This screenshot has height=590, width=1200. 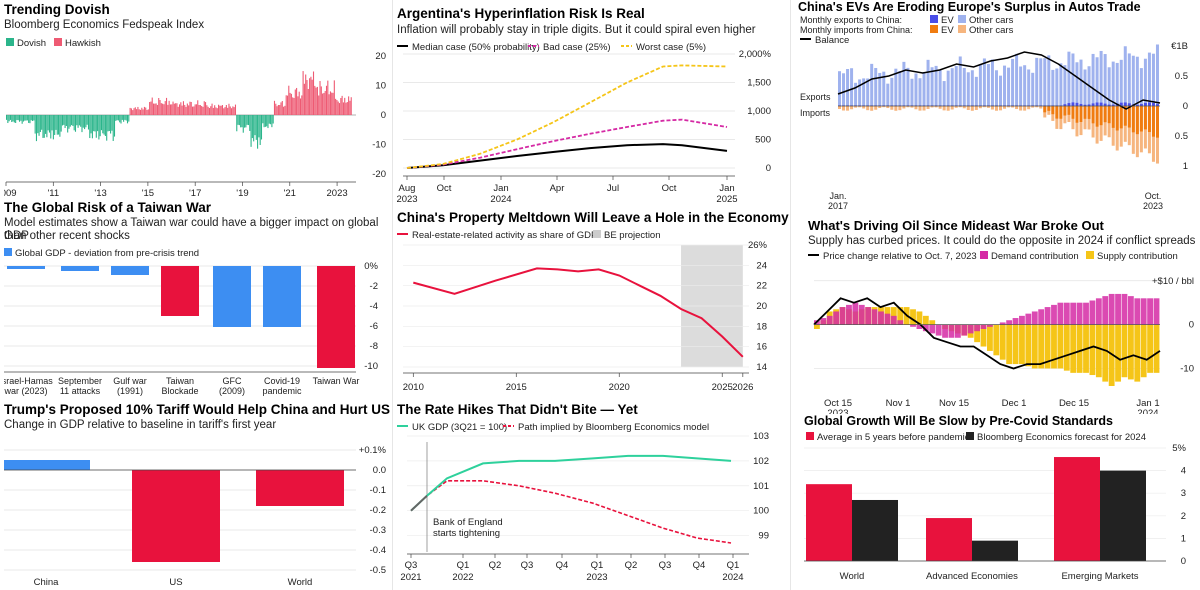 What do you see at coordinates (374, 286) in the screenshot?
I see `y-tick-label: -2` at bounding box center [374, 286].